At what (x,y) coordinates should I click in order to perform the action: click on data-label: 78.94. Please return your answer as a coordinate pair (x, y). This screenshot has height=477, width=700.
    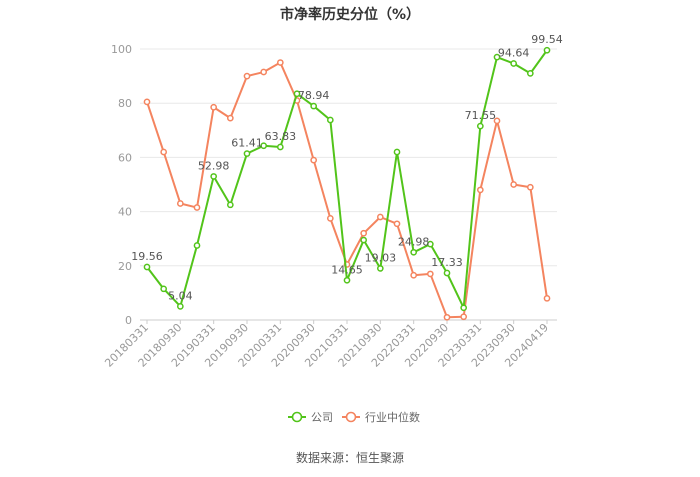
    Looking at the image, I should click on (314, 95).